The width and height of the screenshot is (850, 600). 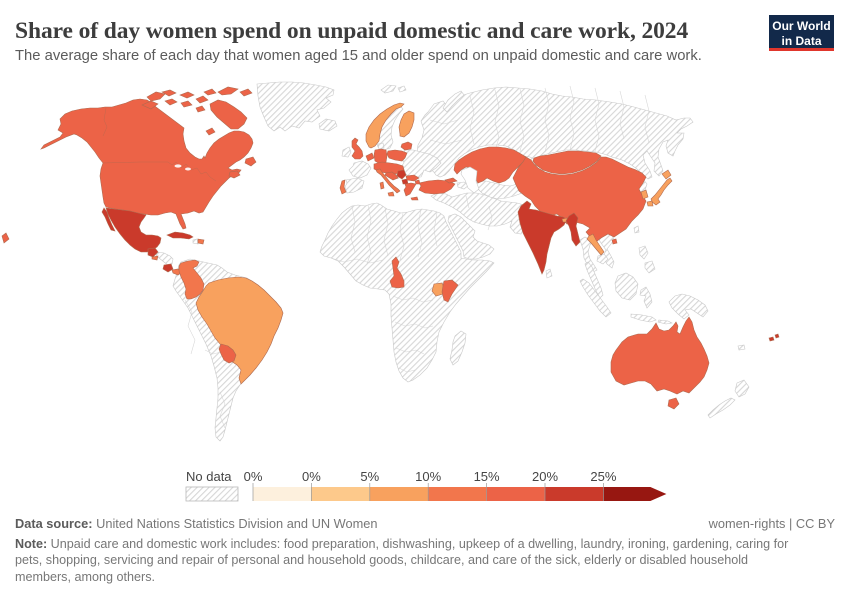 I want to click on svg-text: 25%, so click(x=603, y=476).